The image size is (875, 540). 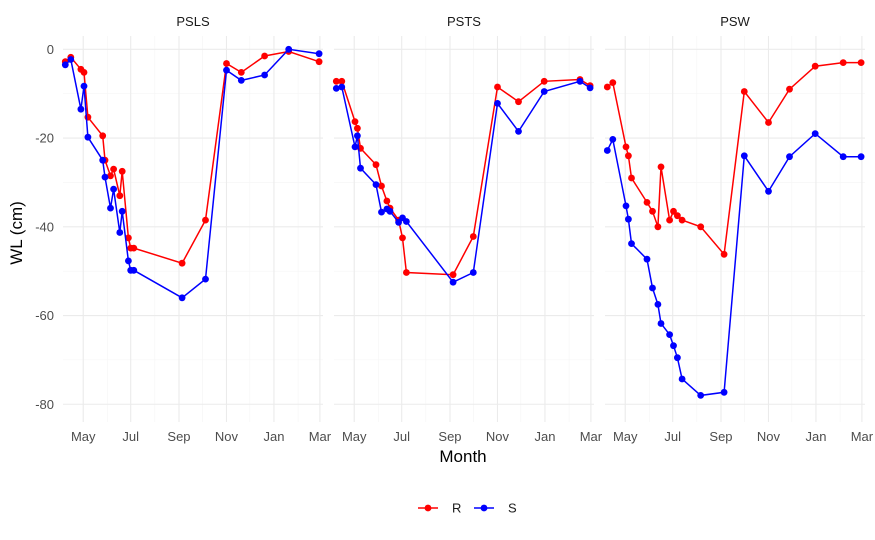 I want to click on y-tick-label: -40, so click(x=44, y=226).